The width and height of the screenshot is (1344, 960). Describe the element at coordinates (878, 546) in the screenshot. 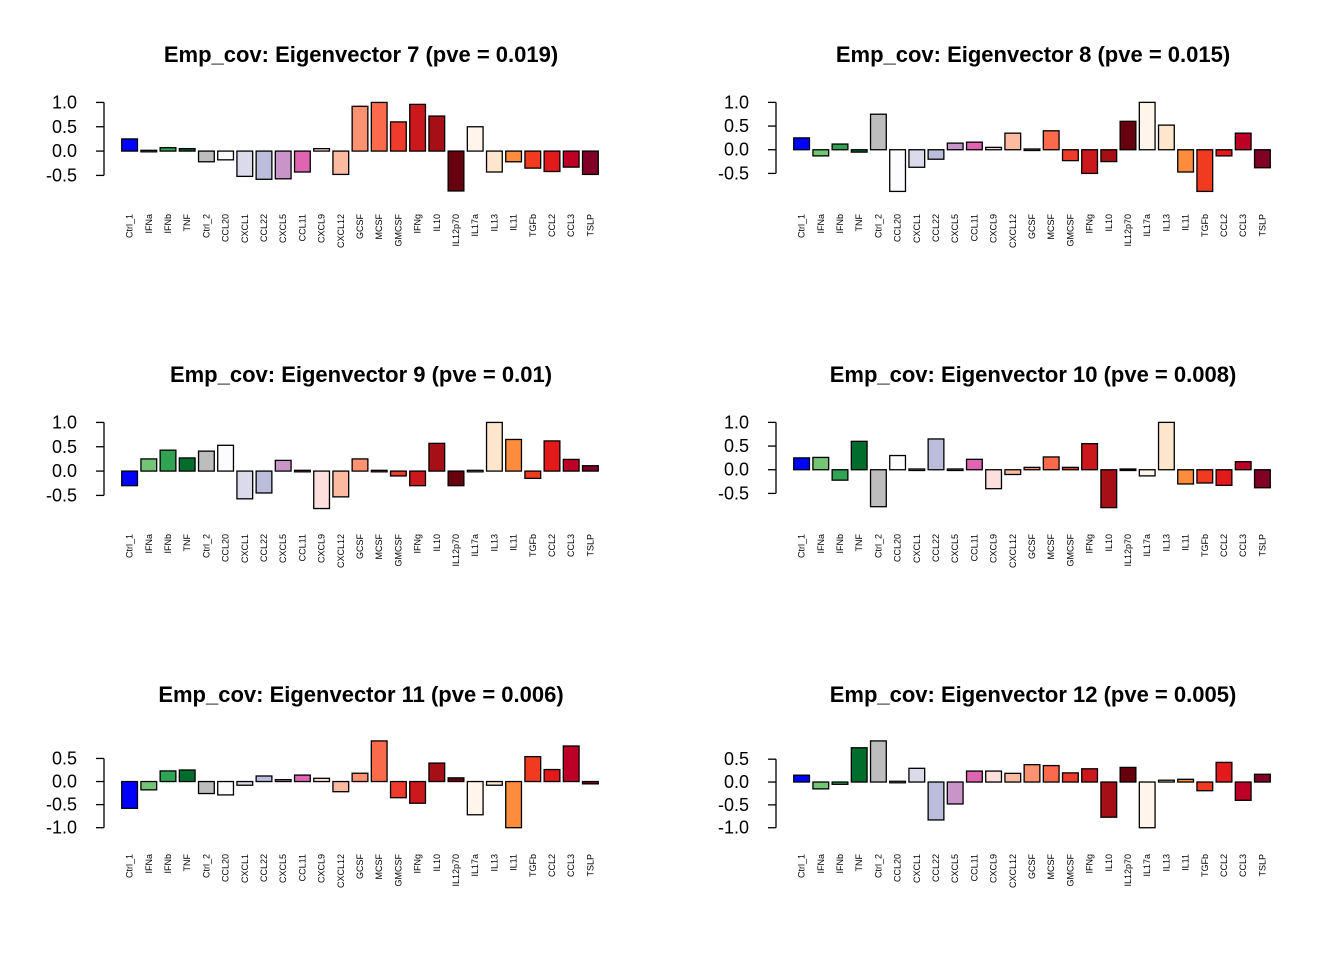

I see `x-tick-label: Ctrl_2` at that location.